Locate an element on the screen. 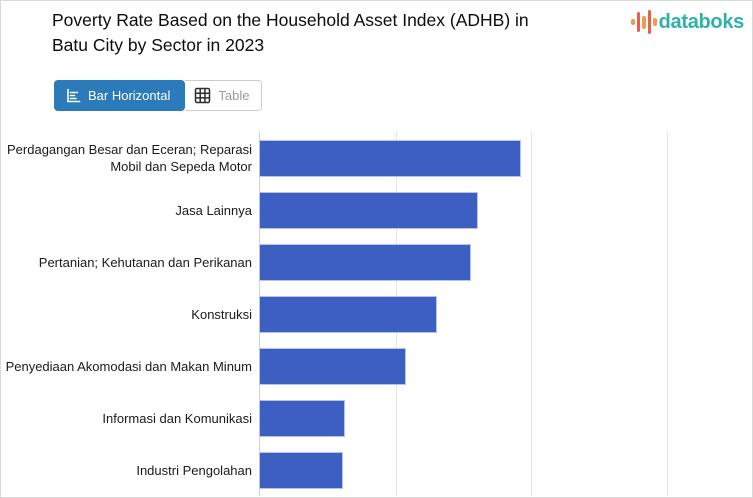  databoks-logo: databoks is located at coordinates (687, 22).